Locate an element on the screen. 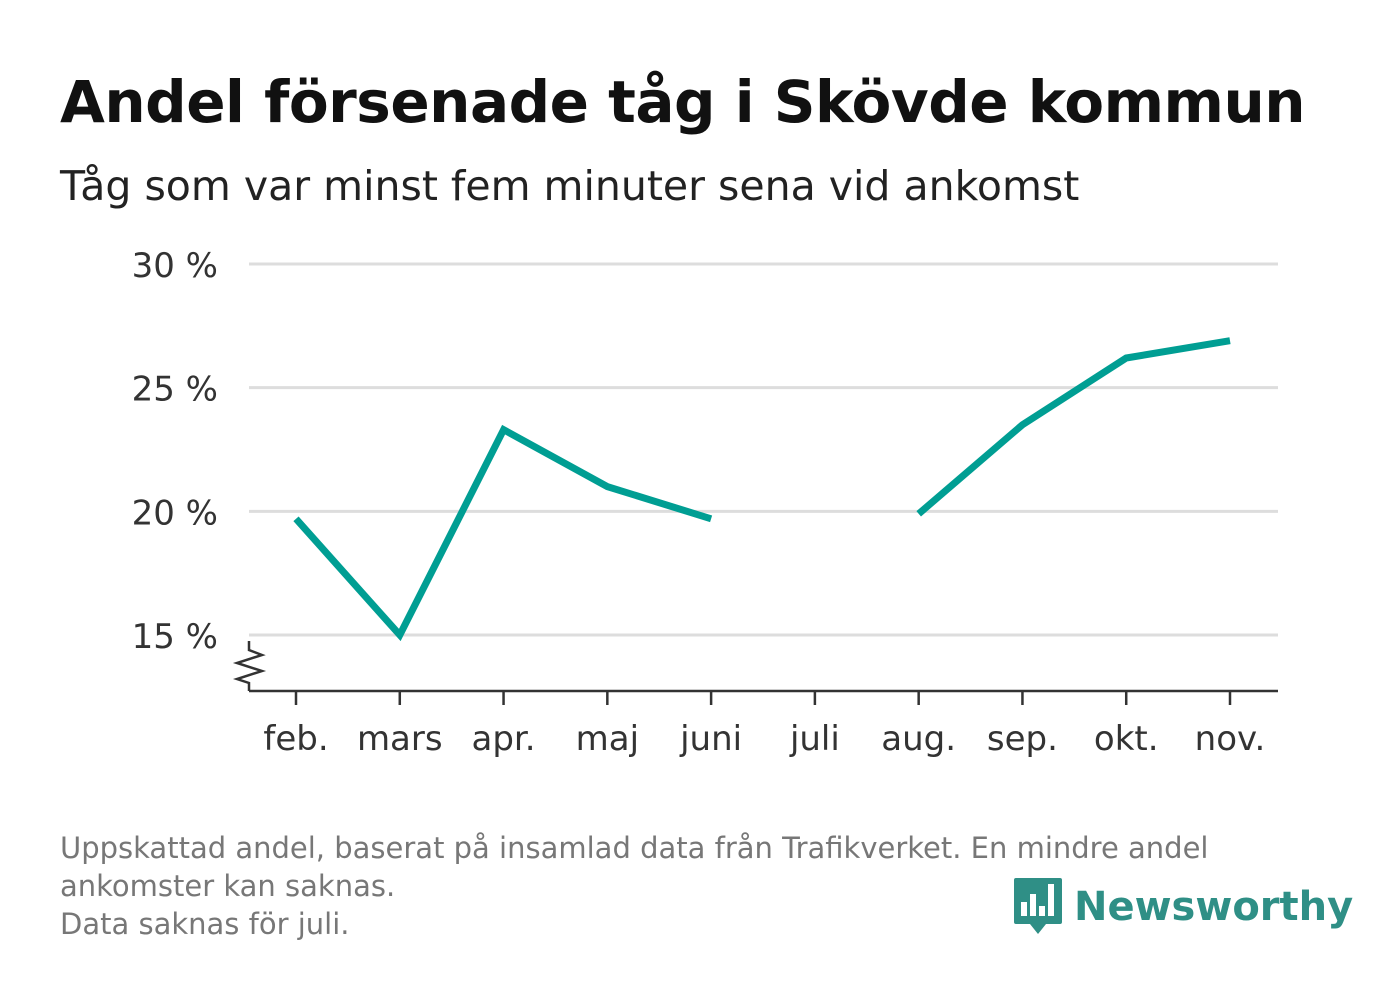 The image size is (1382, 999). x-tick-label: aug. is located at coordinates (918, 739).